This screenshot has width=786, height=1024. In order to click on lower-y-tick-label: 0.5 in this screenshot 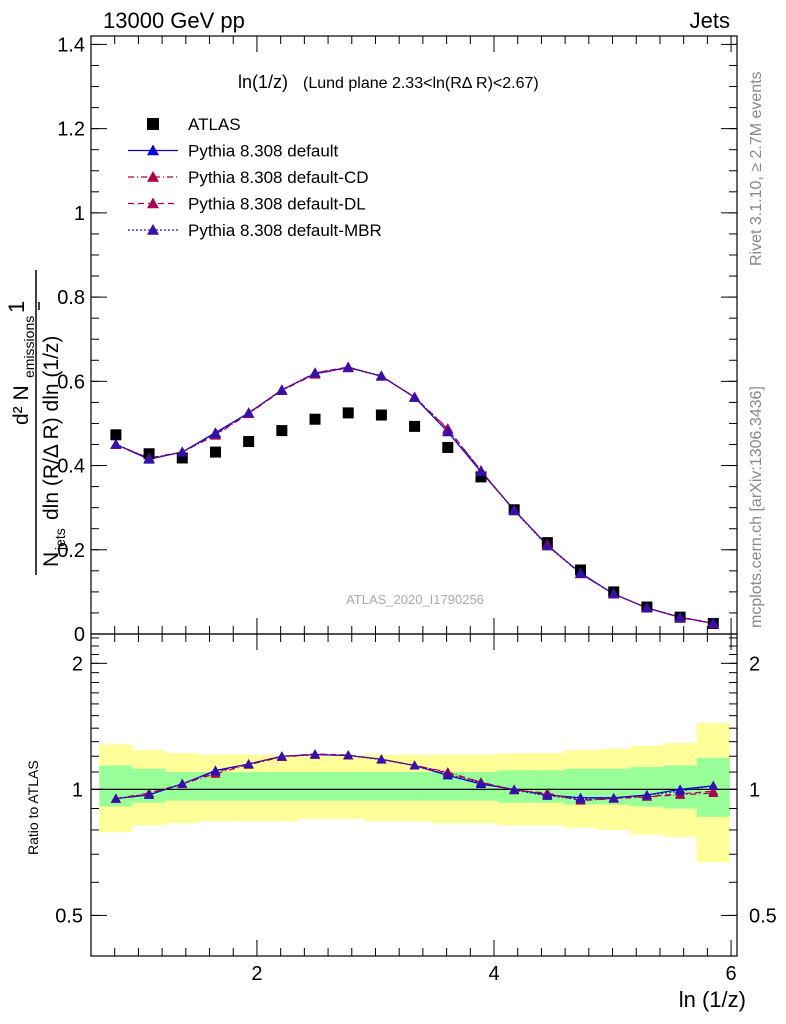, I will do `click(69, 916)`.